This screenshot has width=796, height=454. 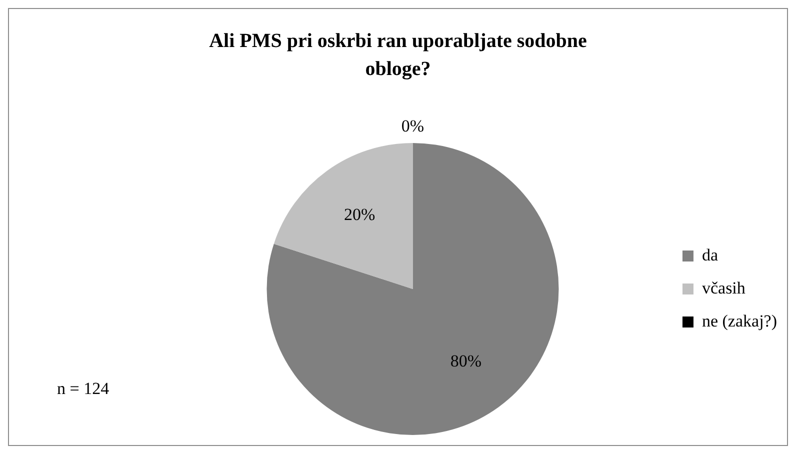 I want to click on chart-title: Ali PMS pri oskrbi ran uporabljate sodobne obloge?, so click(x=398, y=55).